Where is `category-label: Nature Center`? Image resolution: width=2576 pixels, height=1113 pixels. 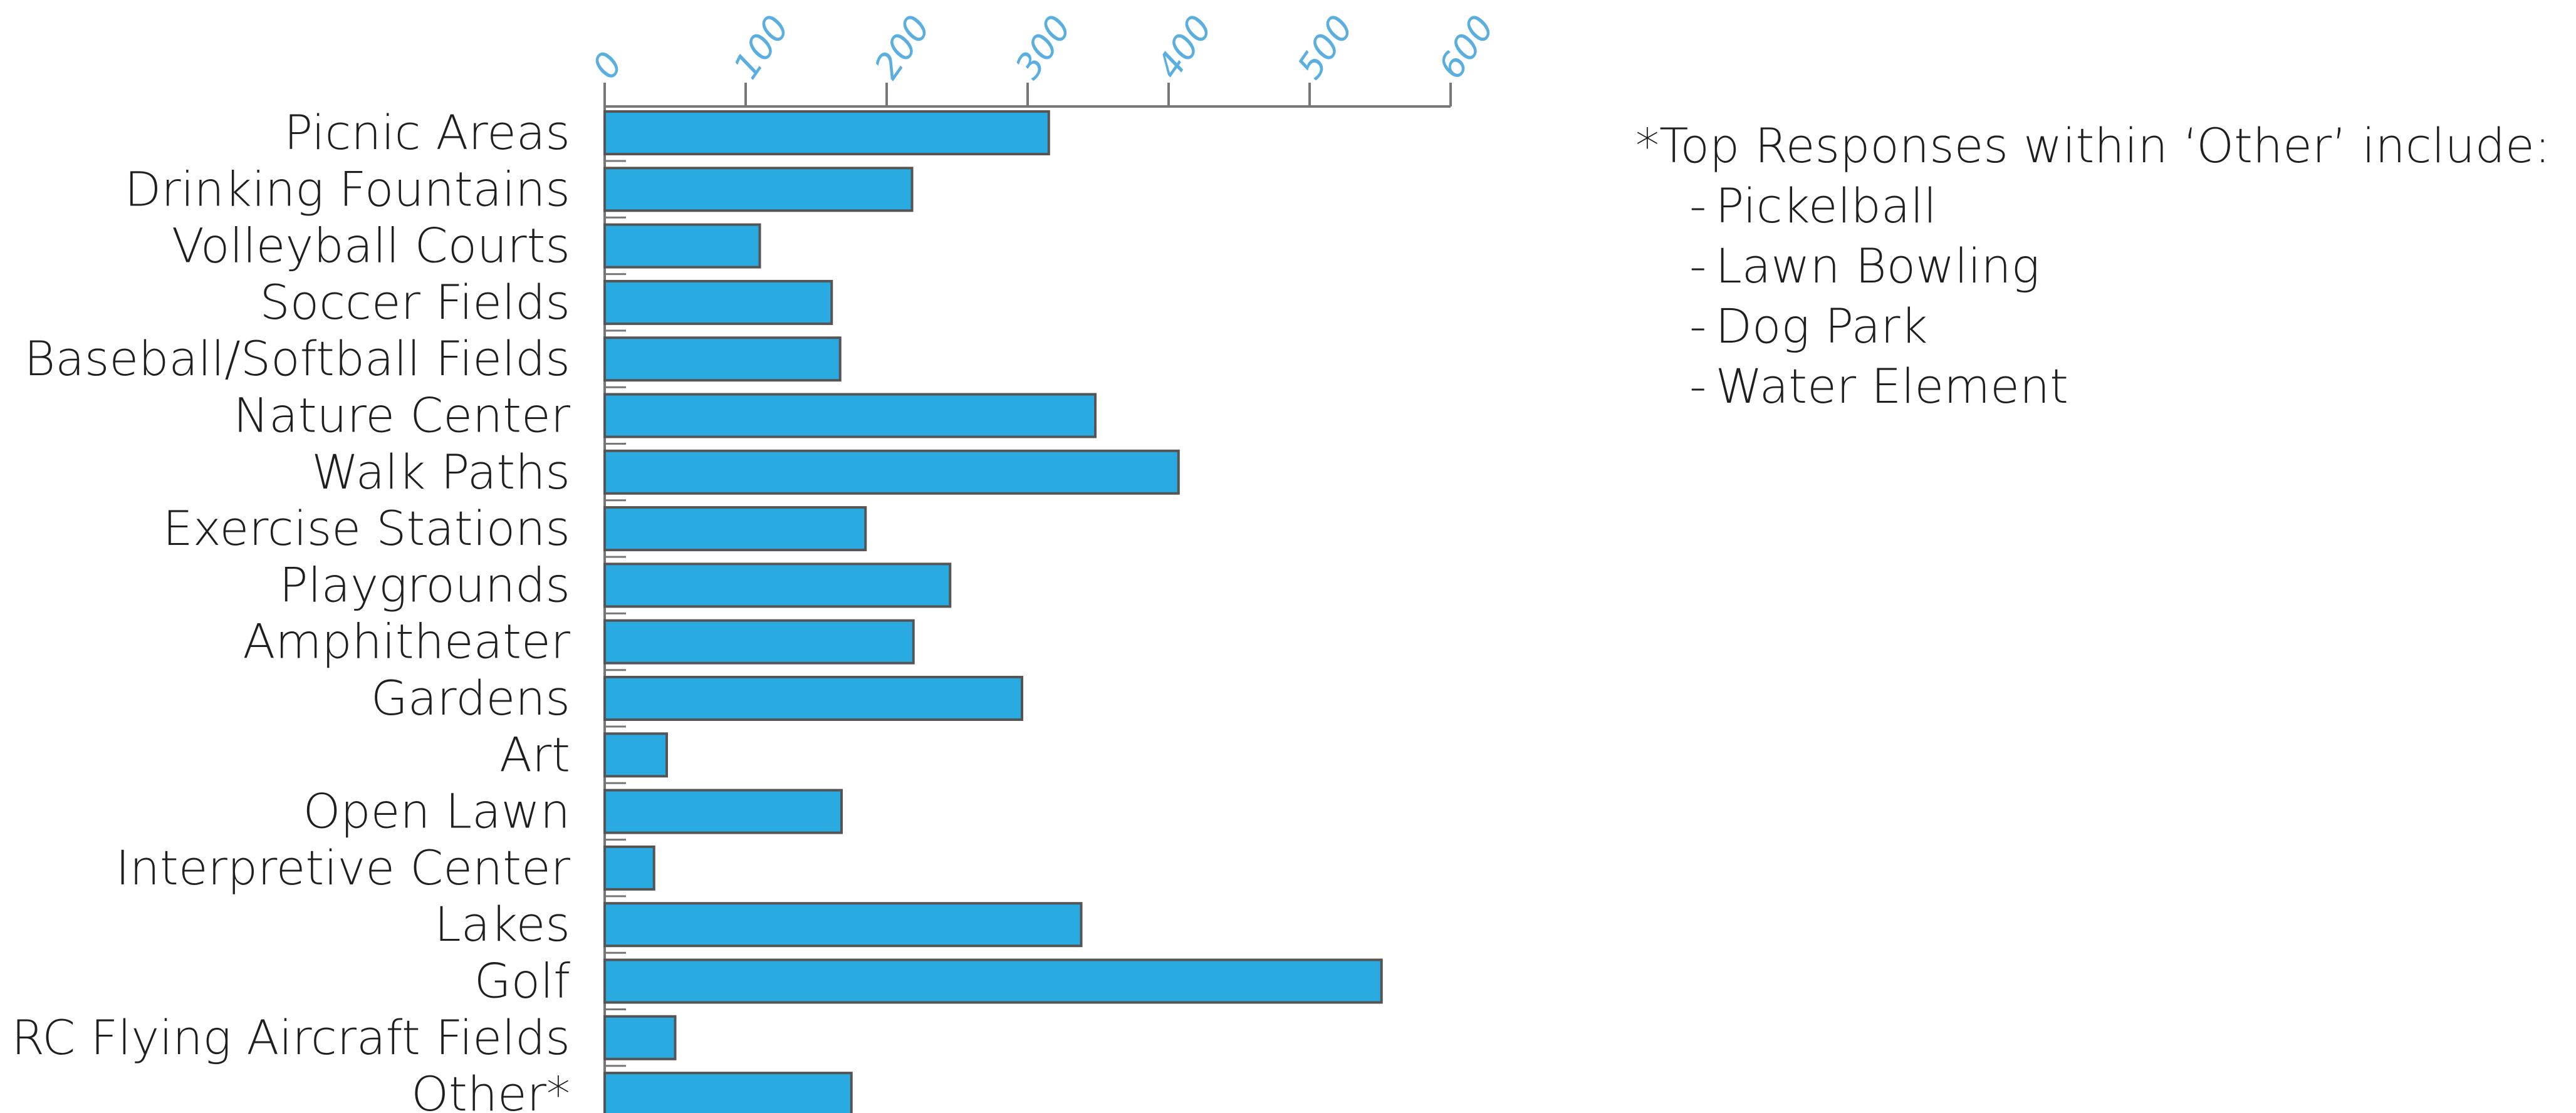 category-label: Nature Center is located at coordinates (401, 415).